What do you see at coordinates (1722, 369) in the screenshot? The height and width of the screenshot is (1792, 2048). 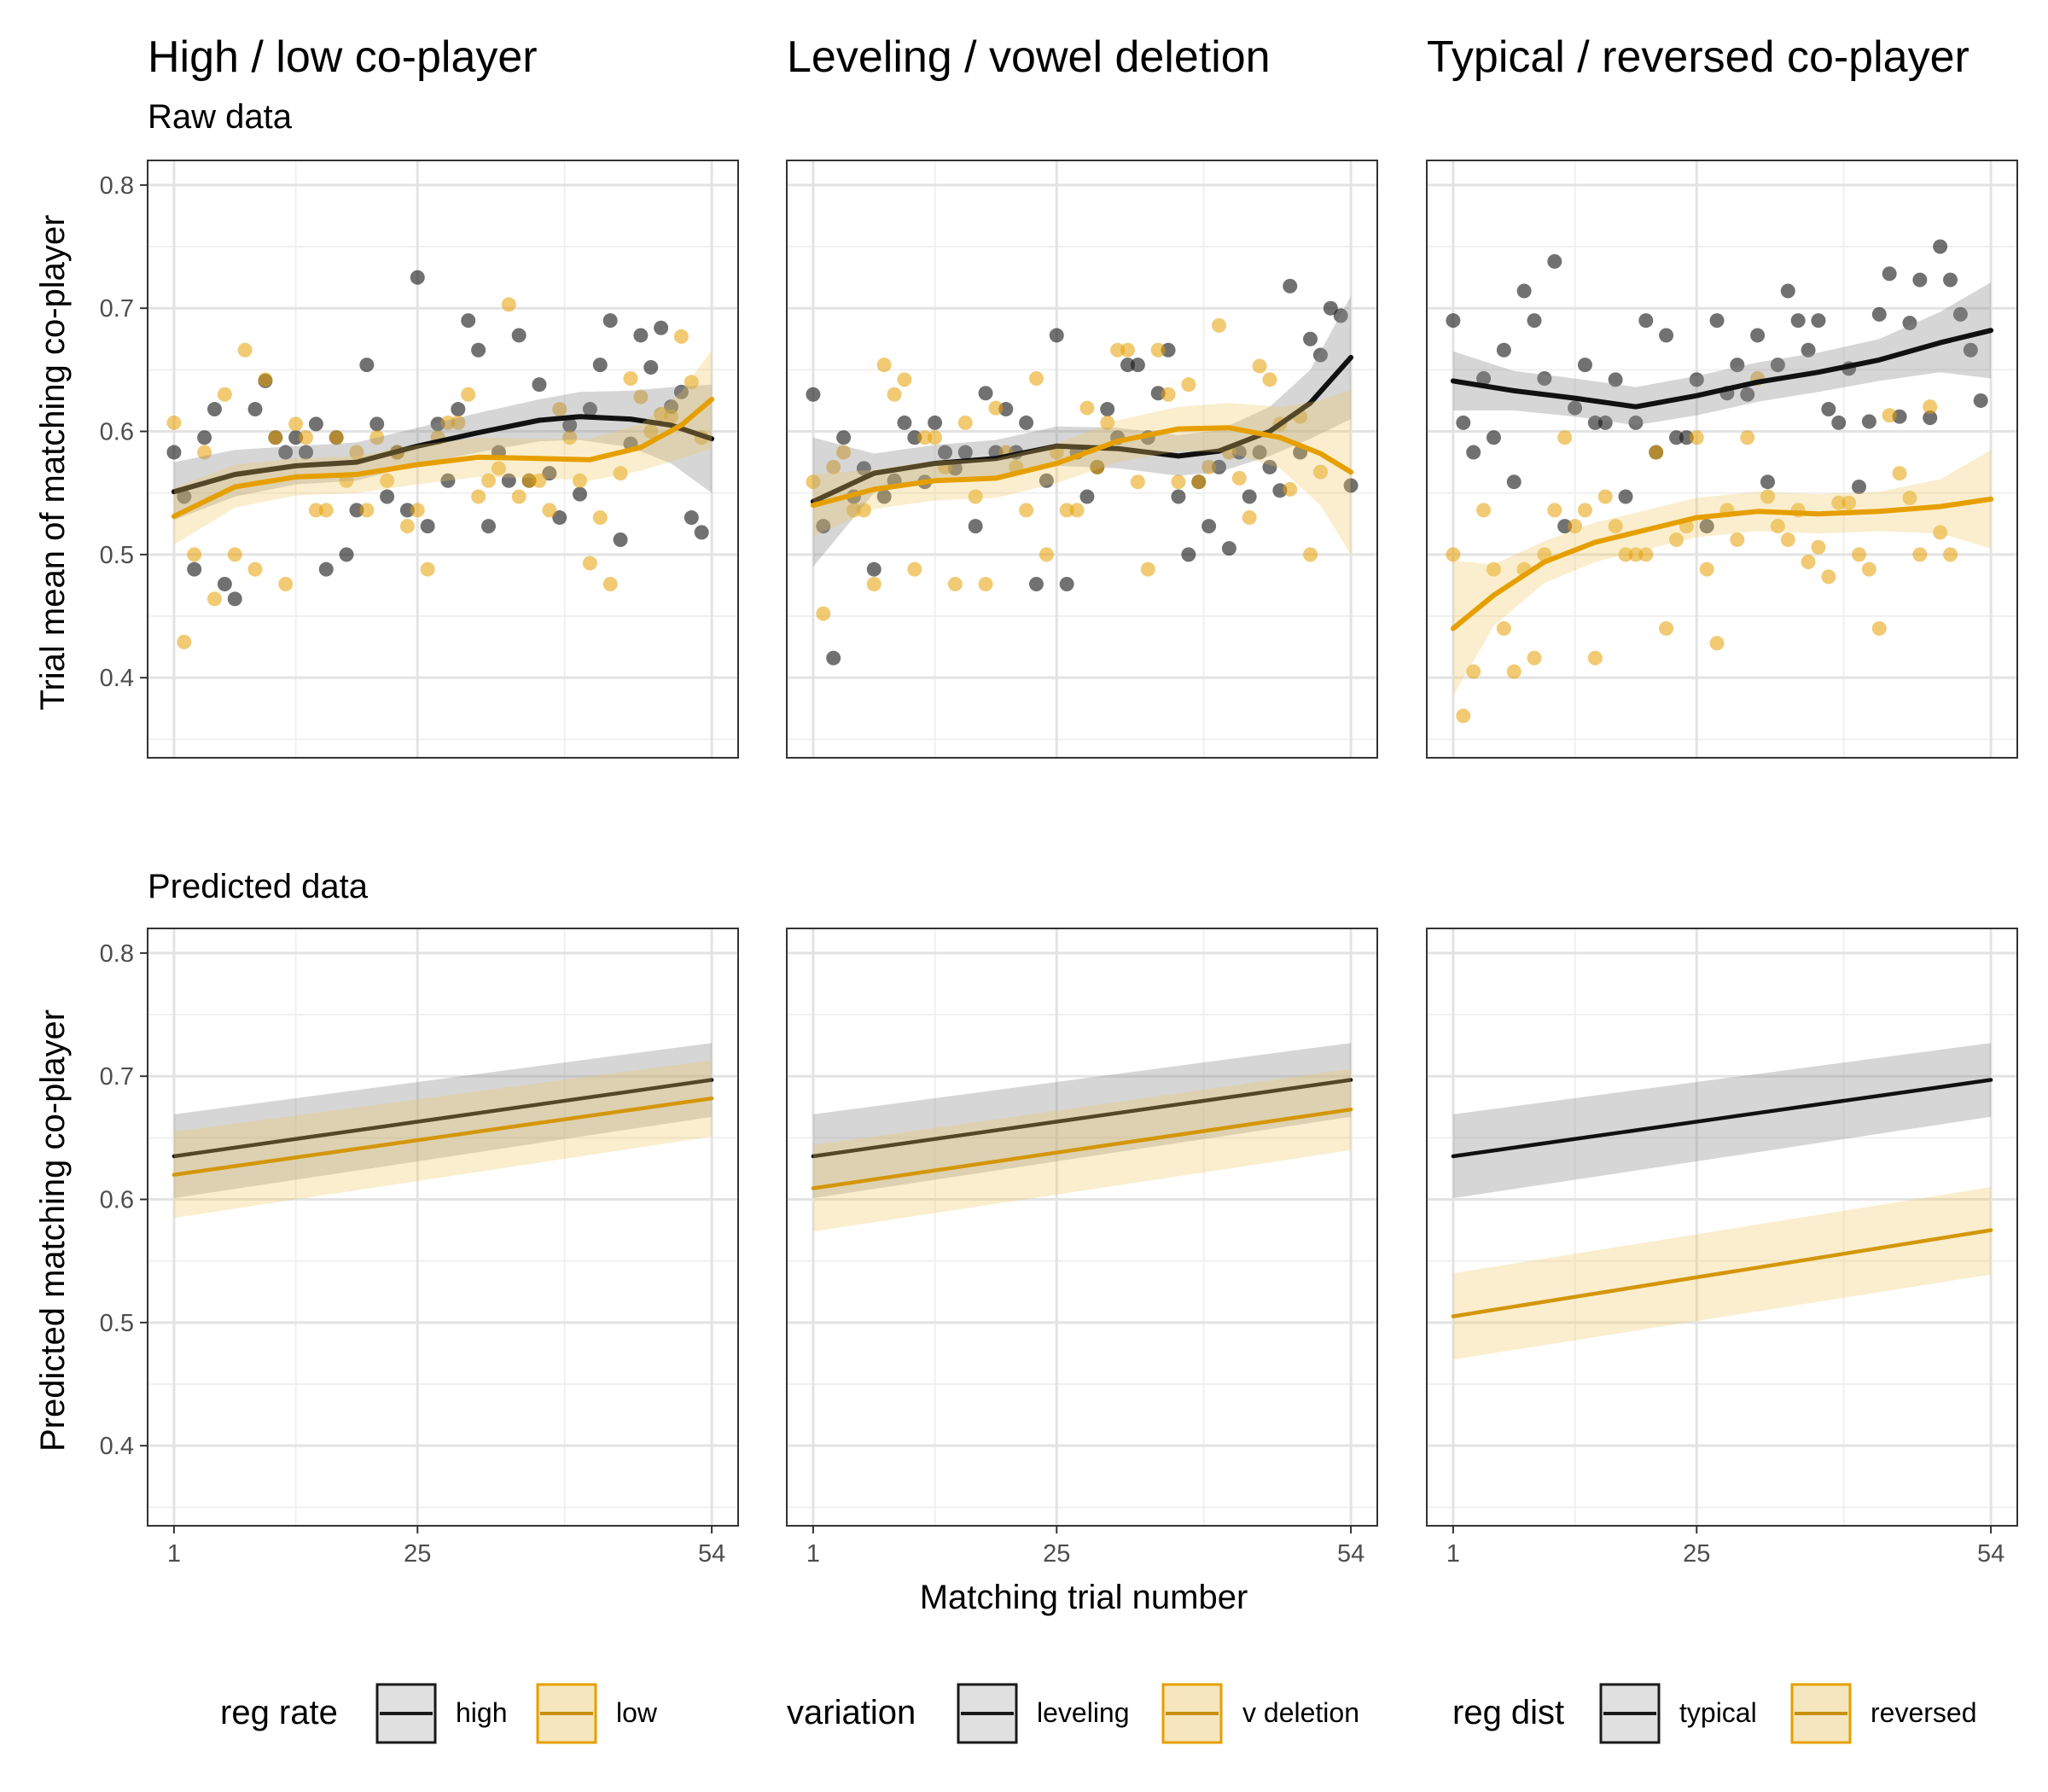 I see `smooth-line` at bounding box center [1722, 369].